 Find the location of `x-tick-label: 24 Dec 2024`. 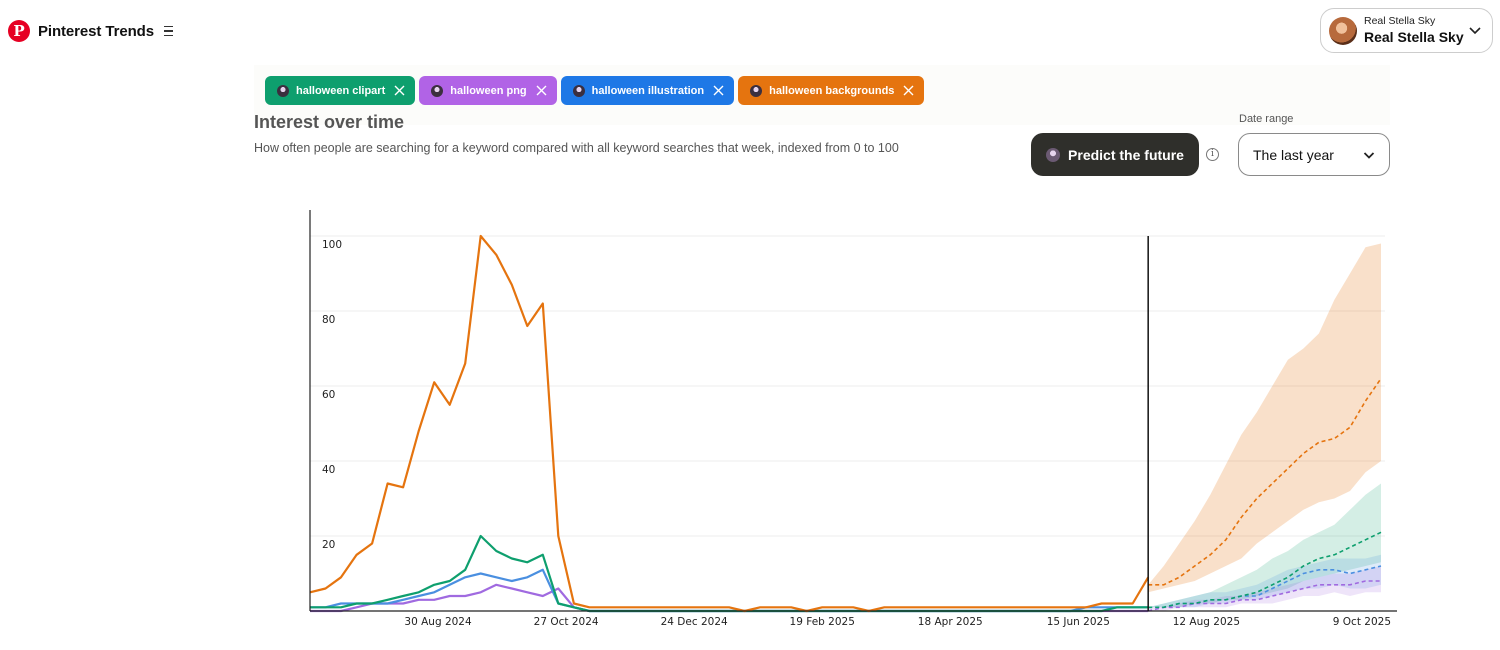

x-tick-label: 24 Dec 2024 is located at coordinates (694, 622).